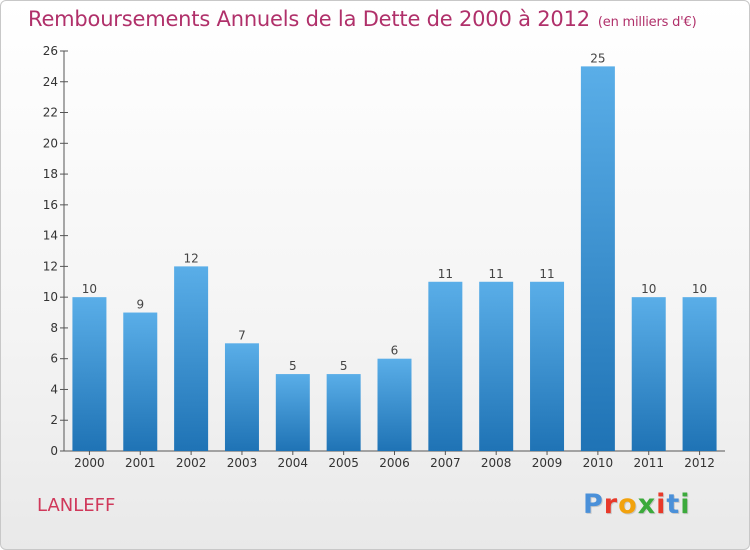  Describe the element at coordinates (54, 420) in the screenshot. I see `y-tick-label: 2` at that location.